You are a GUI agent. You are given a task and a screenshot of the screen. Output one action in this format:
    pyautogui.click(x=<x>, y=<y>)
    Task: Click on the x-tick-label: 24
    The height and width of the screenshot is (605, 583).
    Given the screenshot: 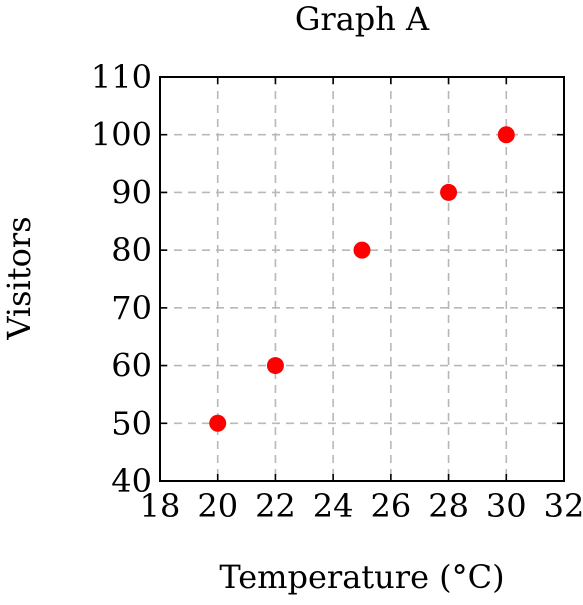 What is the action you would take?
    pyautogui.click(x=333, y=506)
    